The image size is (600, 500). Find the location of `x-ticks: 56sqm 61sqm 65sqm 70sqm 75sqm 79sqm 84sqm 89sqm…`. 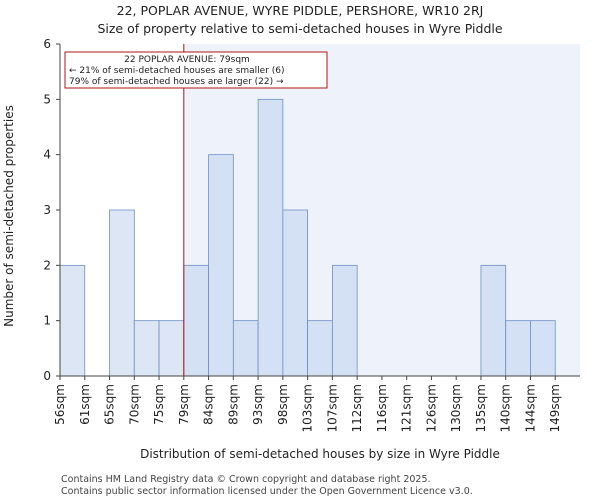

x-ticks: 56sqm 61sqm 65sqm 70sqm 75sqm 79sqm 84sqm 89sqm… is located at coordinates (307, 404).